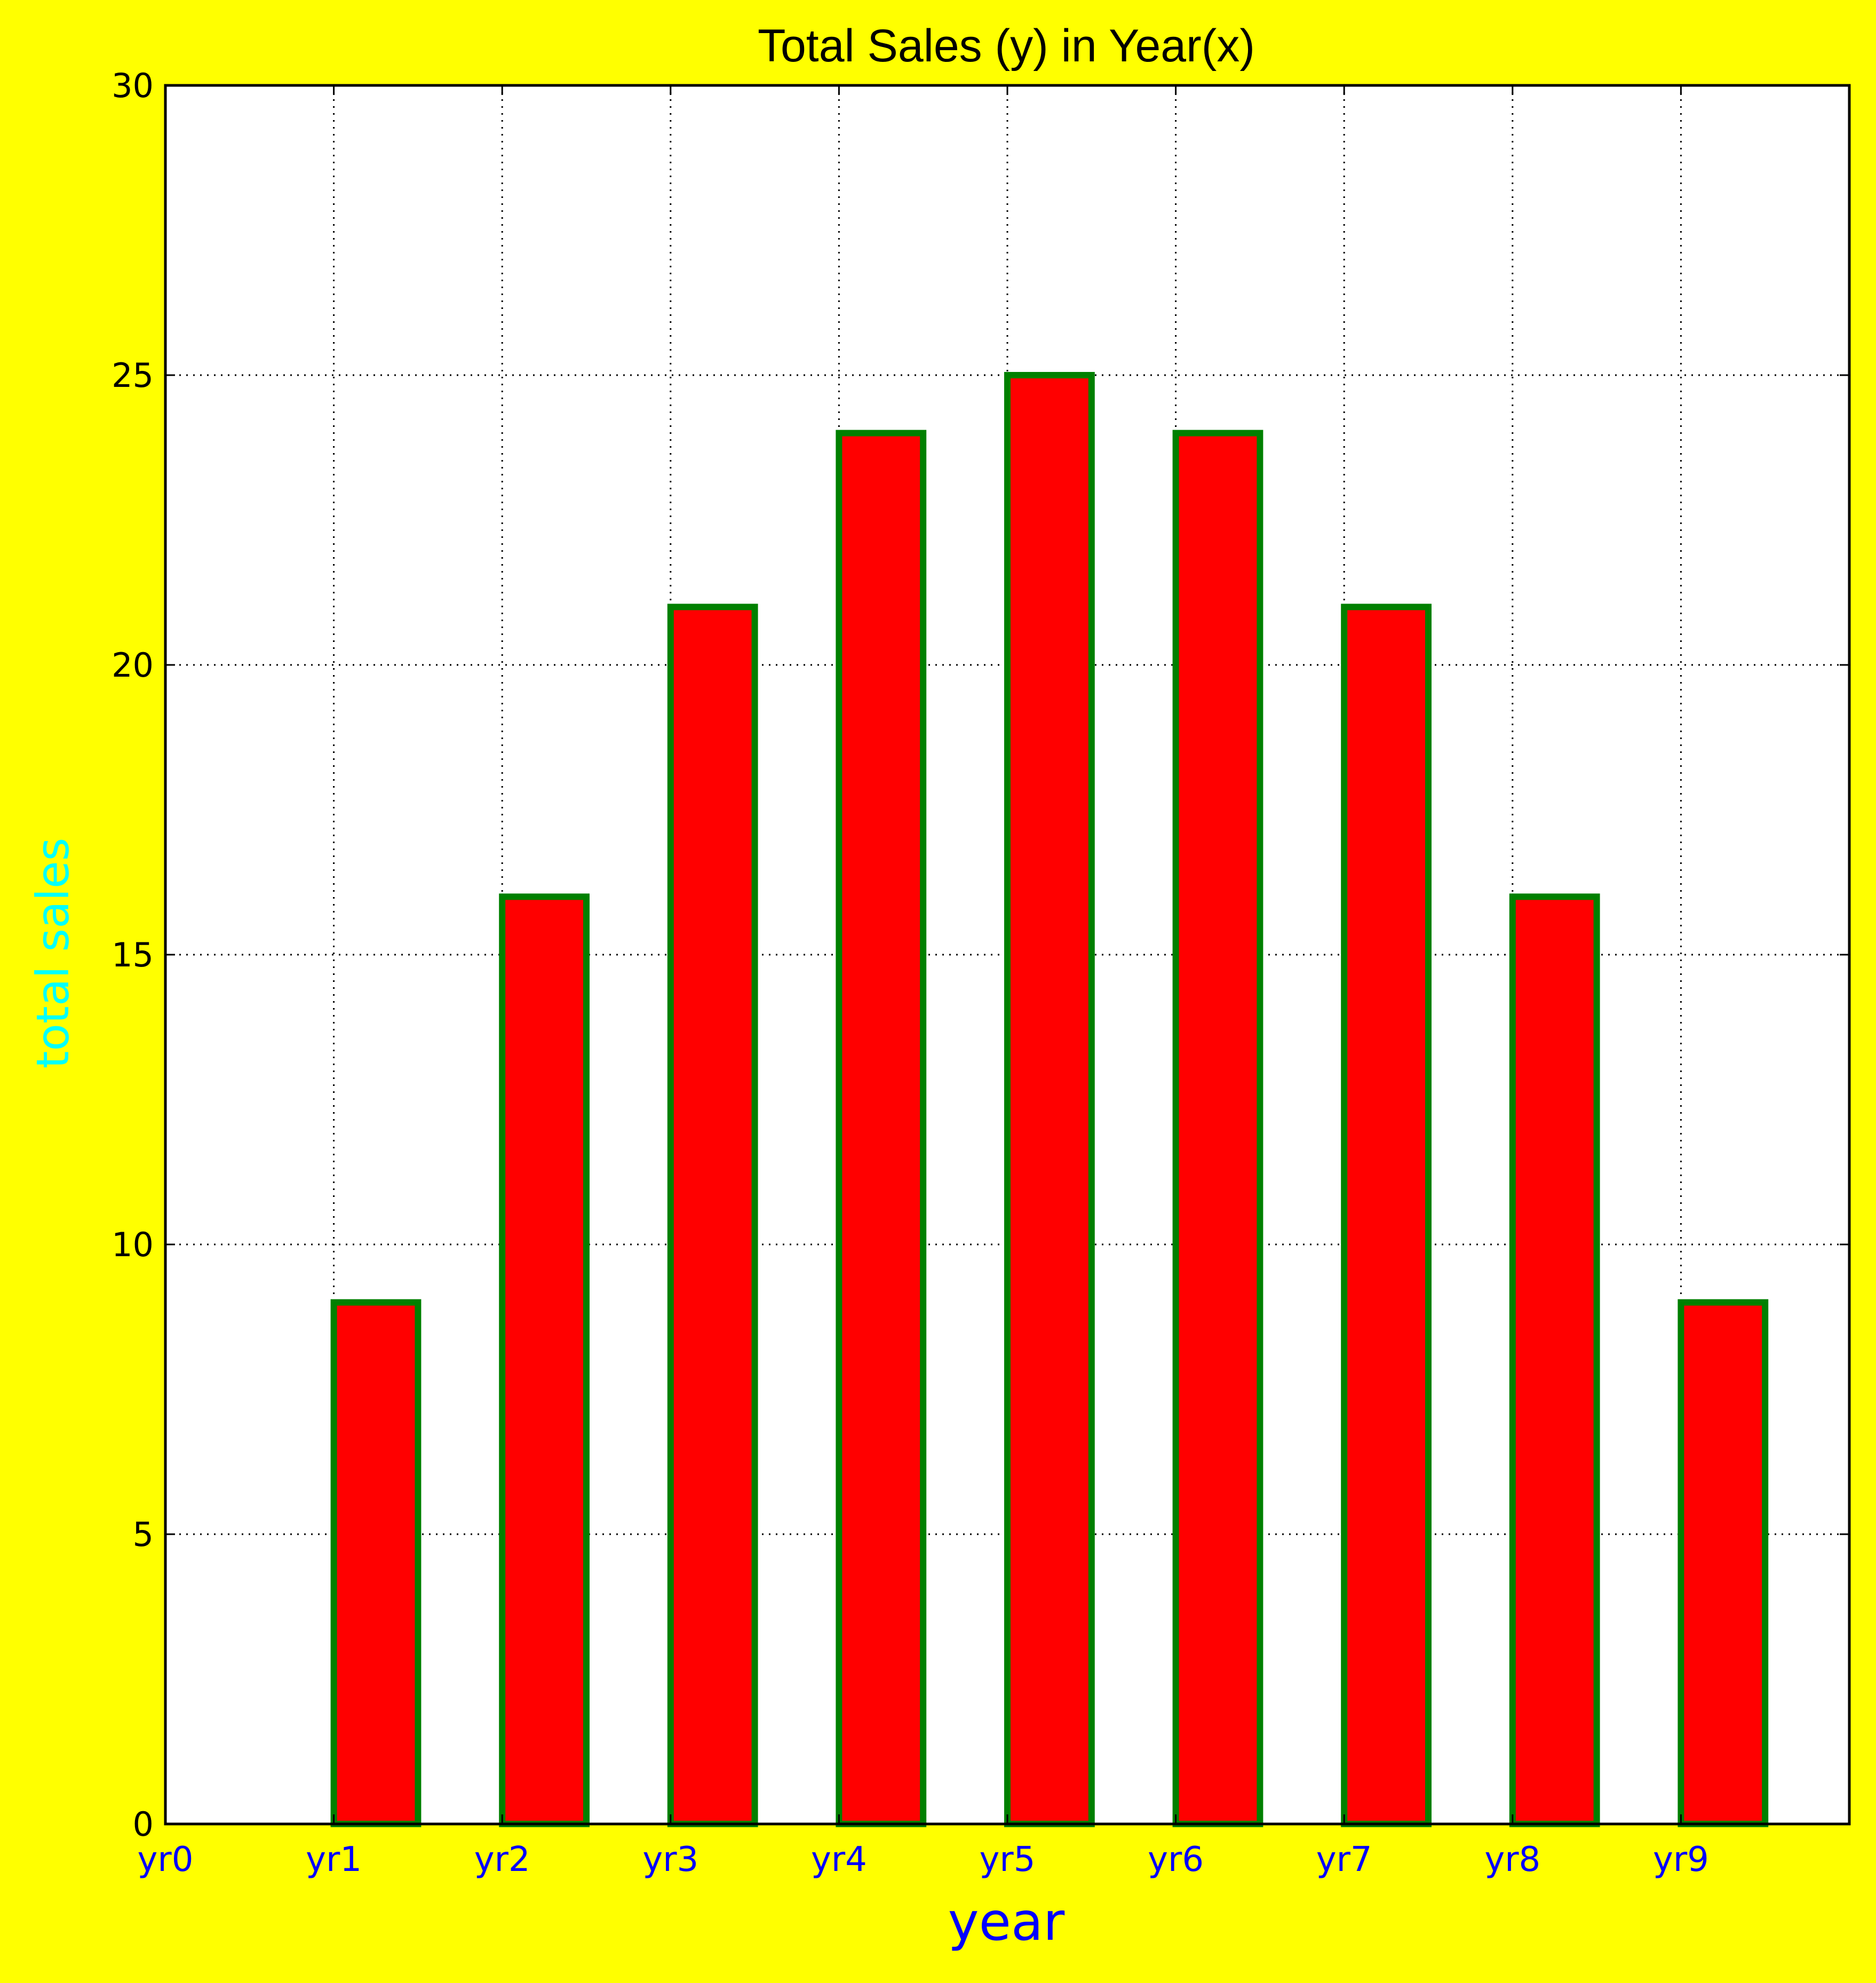 This screenshot has height=1983, width=1876. What do you see at coordinates (1006, 46) in the screenshot?
I see `chart-title: Total Sales (y) in Year(x)` at bounding box center [1006, 46].